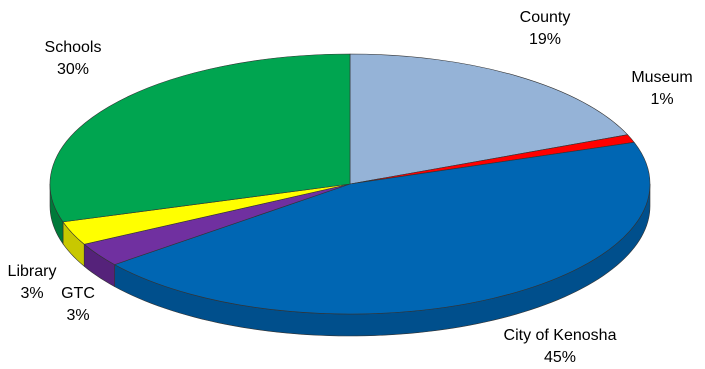  I want to click on slice-label-museum: Museum 1%, so click(662, 89).